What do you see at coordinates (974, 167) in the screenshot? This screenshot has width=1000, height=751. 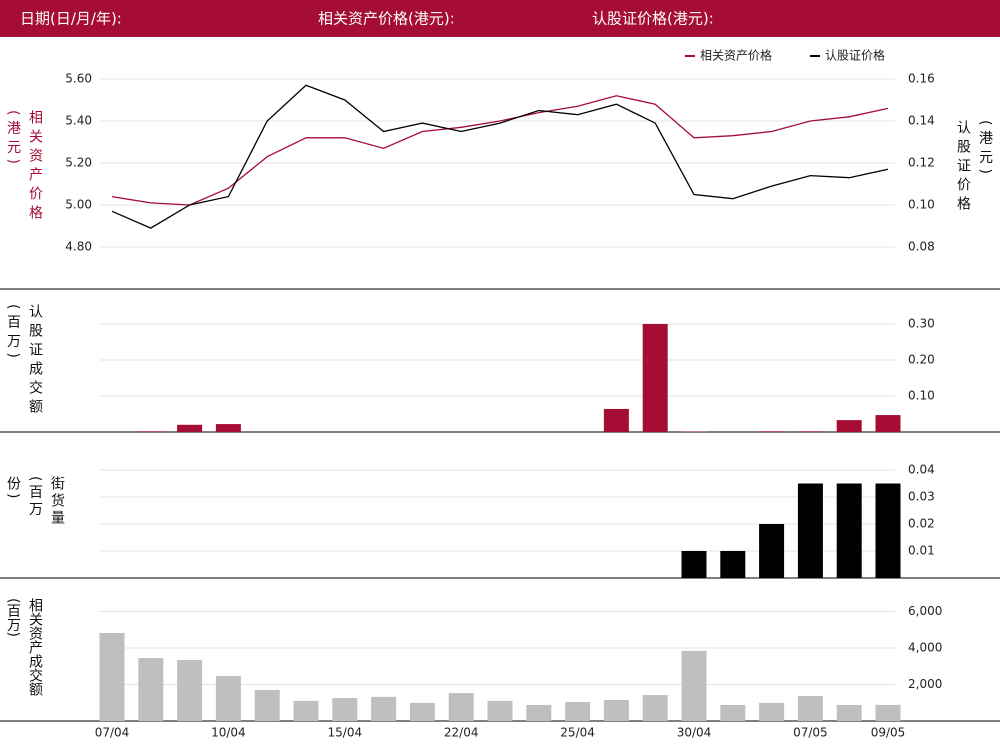 I see `y2-axis-label: 认股证价格(港元)` at bounding box center [974, 167].